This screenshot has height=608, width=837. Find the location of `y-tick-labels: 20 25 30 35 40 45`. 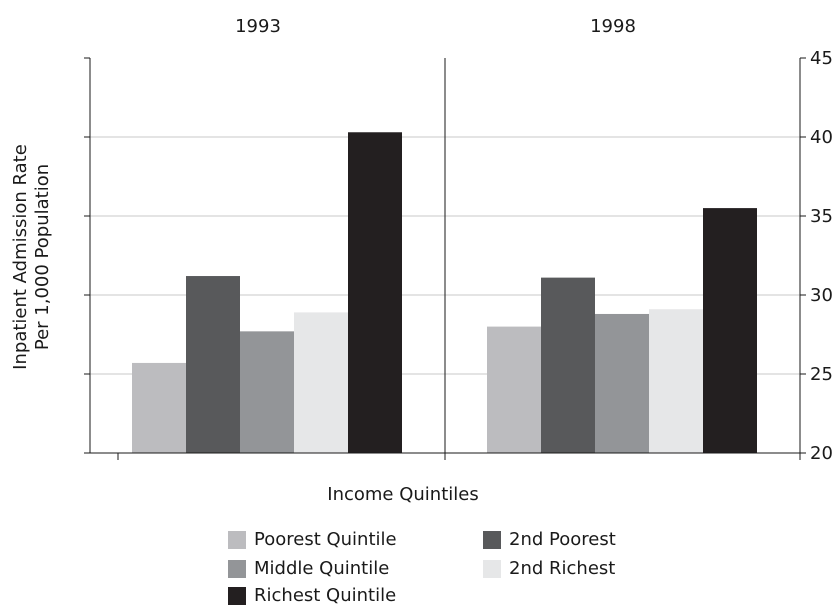

y-tick-labels: 20 25 30 35 40 45 is located at coordinates (821, 256).